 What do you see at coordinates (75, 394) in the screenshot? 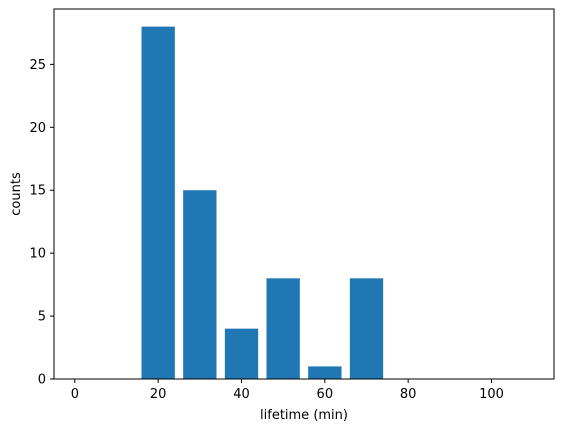
I see `x-tick-label: 0` at bounding box center [75, 394].